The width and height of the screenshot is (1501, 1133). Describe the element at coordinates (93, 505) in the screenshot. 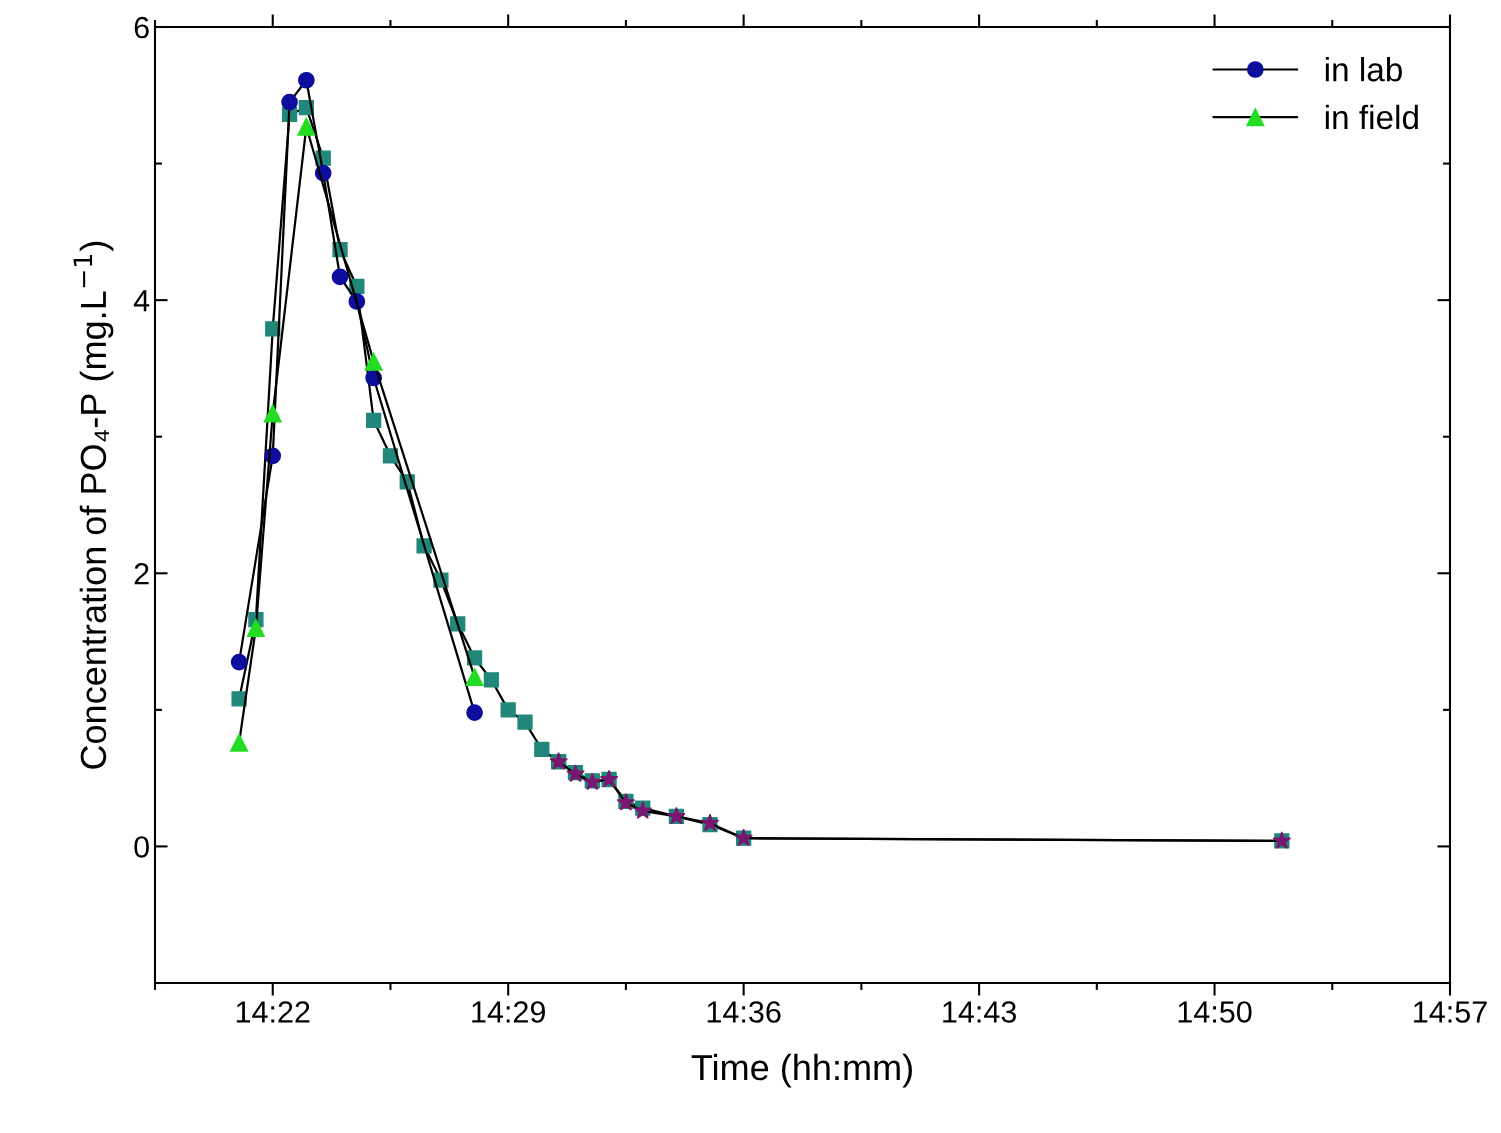

I see `y-axis-title: Concentration of PO₄-P (mg.L$^{−1}$)` at that location.